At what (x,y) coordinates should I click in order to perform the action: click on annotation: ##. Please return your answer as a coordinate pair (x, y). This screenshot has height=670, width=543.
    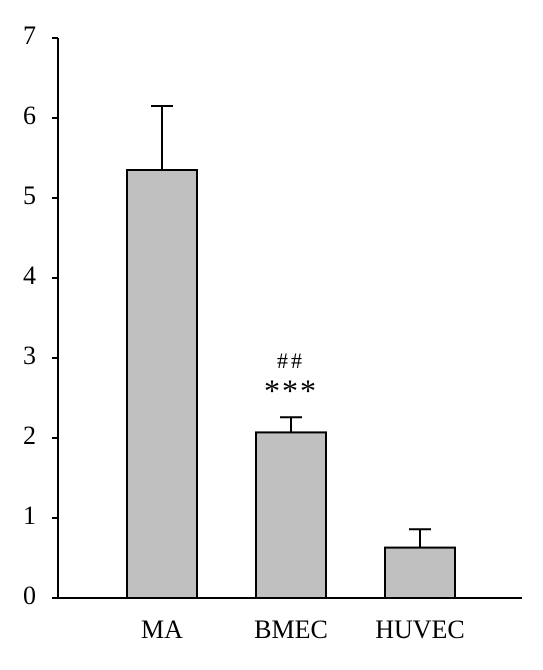
    Looking at the image, I should click on (291, 360).